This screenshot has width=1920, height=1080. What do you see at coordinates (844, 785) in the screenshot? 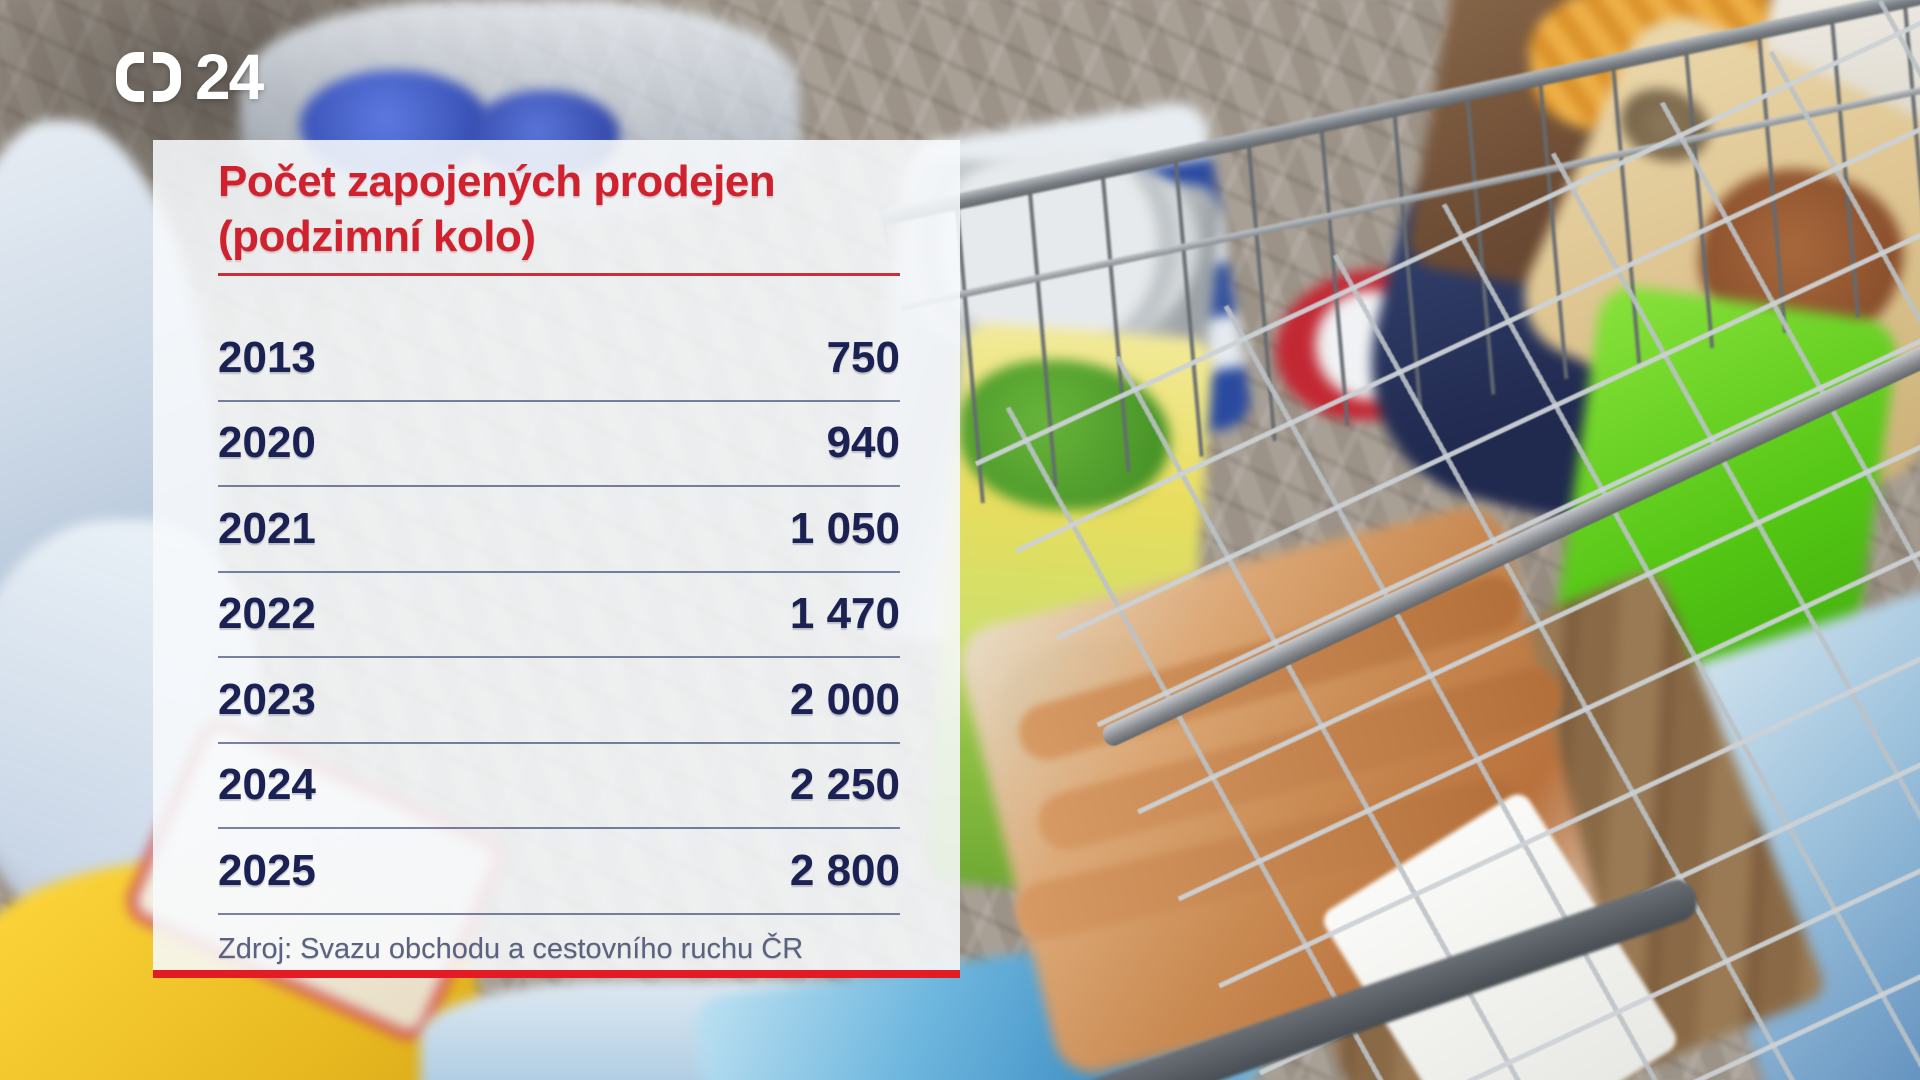
I see `row-value: 2 250` at bounding box center [844, 785].